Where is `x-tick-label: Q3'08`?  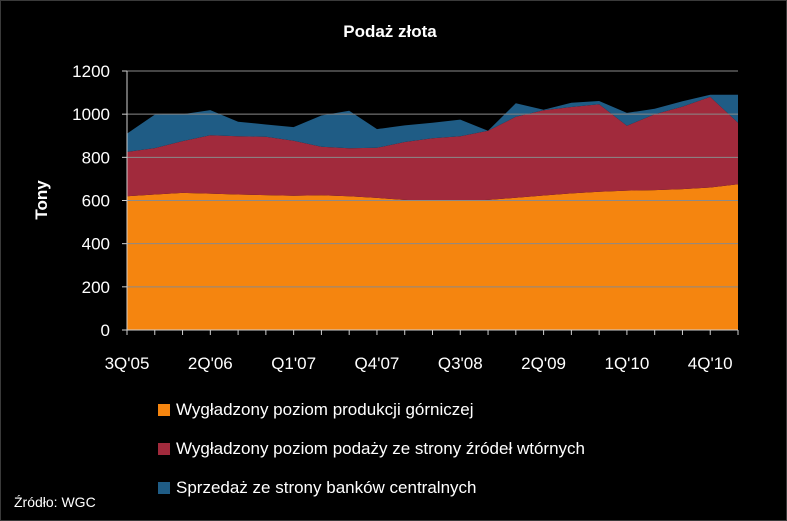
x-tick-label: Q3'08 is located at coordinates (460, 363).